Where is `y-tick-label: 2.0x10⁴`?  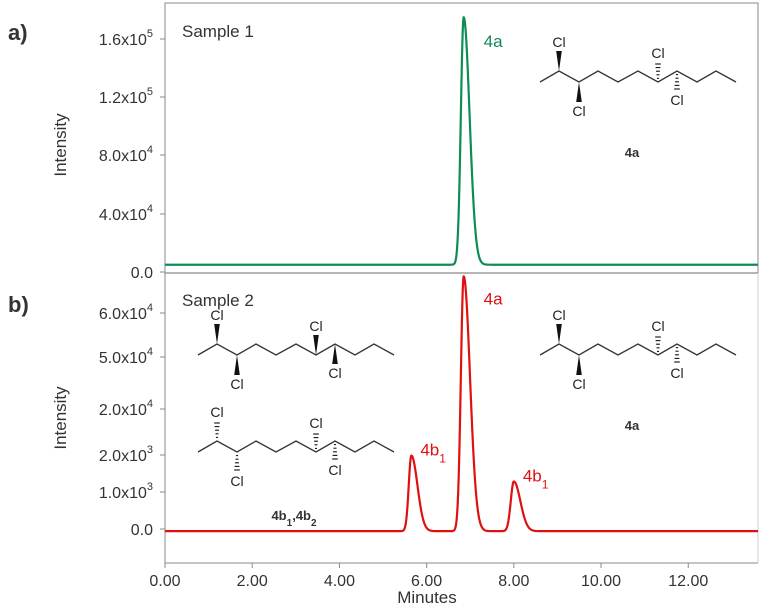 y-tick-label: 2.0x10⁴ is located at coordinates (126, 408).